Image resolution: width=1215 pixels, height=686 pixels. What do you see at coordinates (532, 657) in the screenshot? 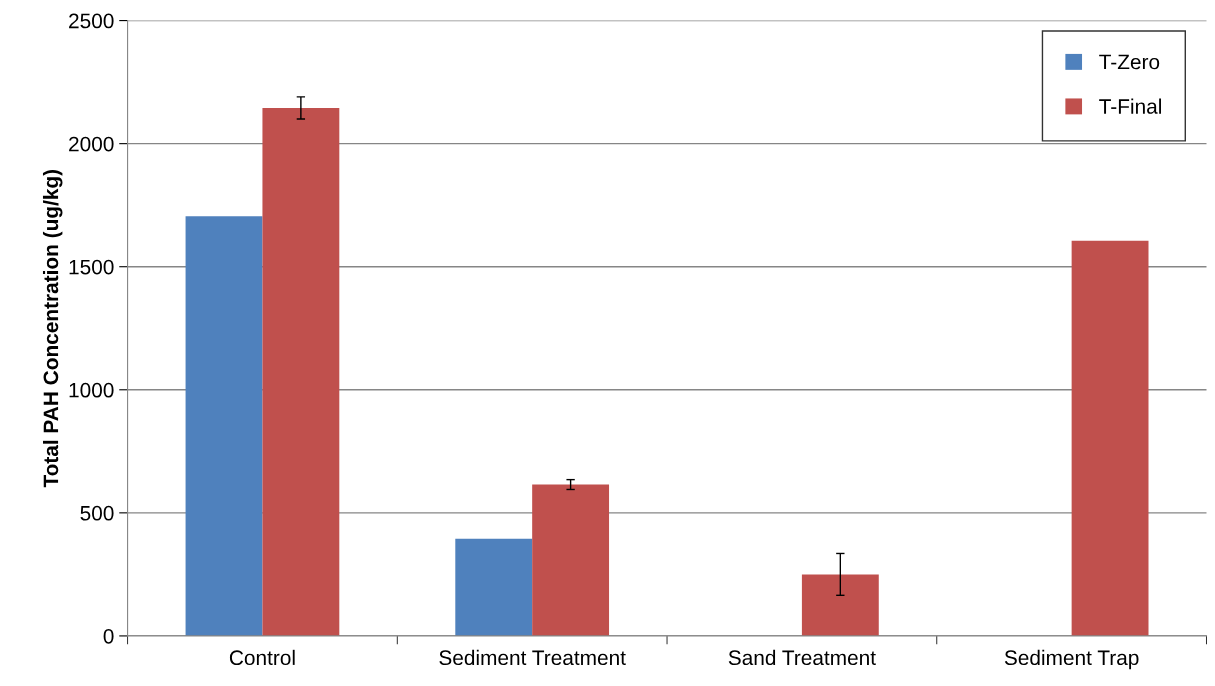
I see `x-tick-label: Sediment Treatment` at bounding box center [532, 657].